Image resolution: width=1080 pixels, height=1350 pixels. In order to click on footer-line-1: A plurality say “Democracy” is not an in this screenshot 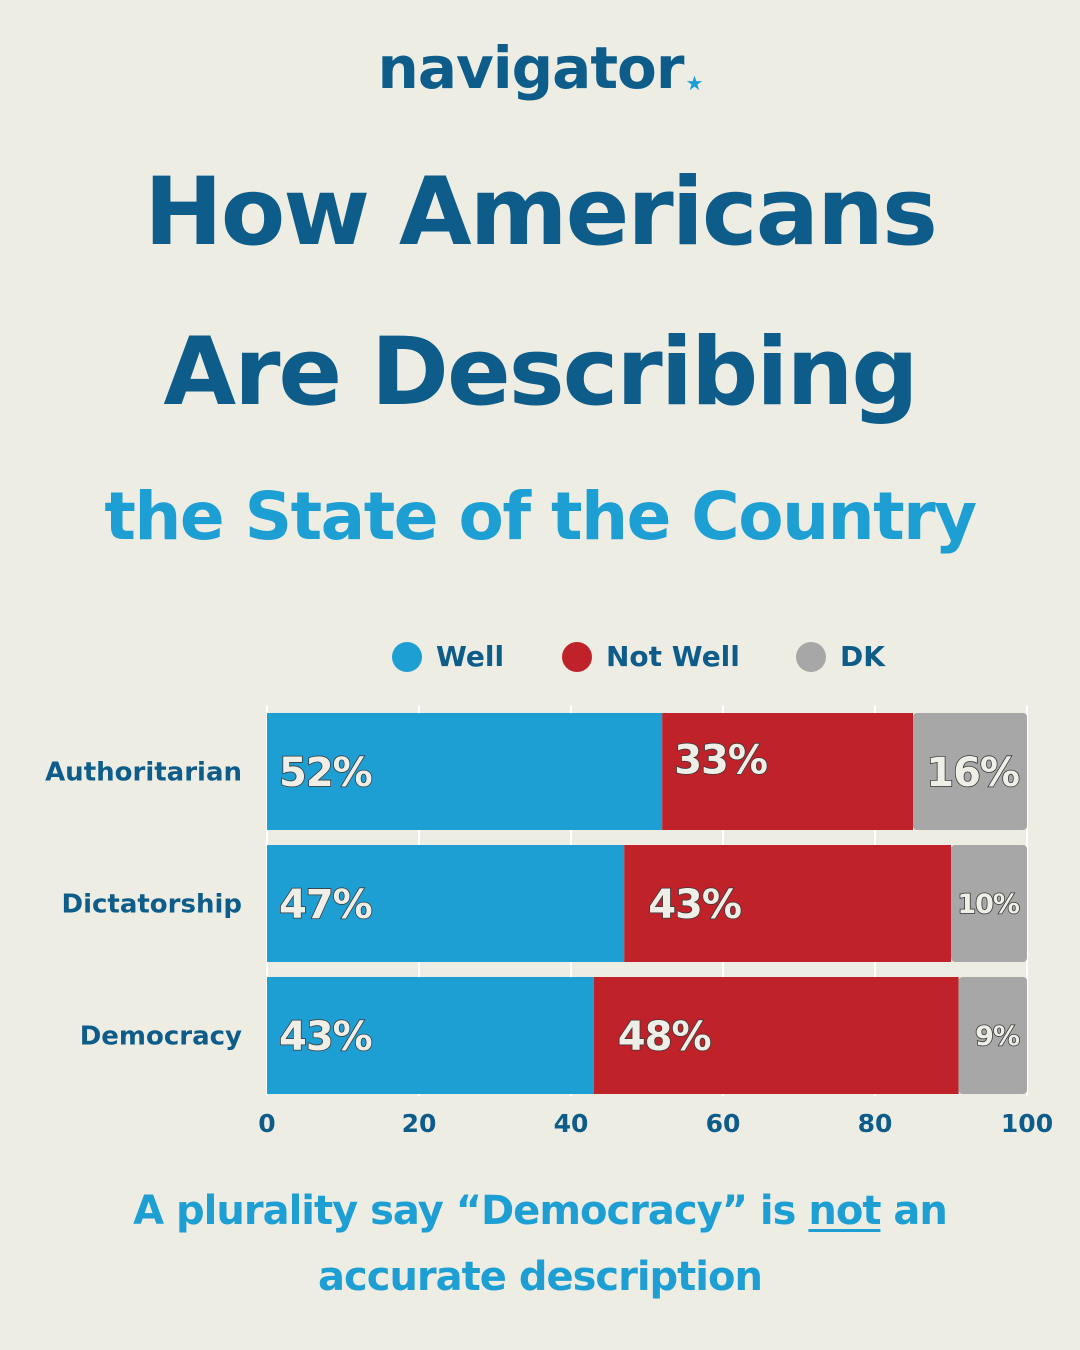, I will do `click(540, 1211)`.